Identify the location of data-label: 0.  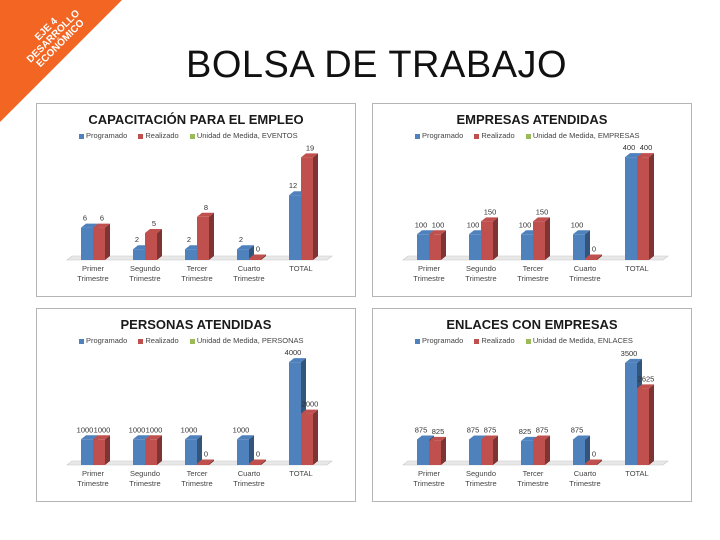
(258, 249).